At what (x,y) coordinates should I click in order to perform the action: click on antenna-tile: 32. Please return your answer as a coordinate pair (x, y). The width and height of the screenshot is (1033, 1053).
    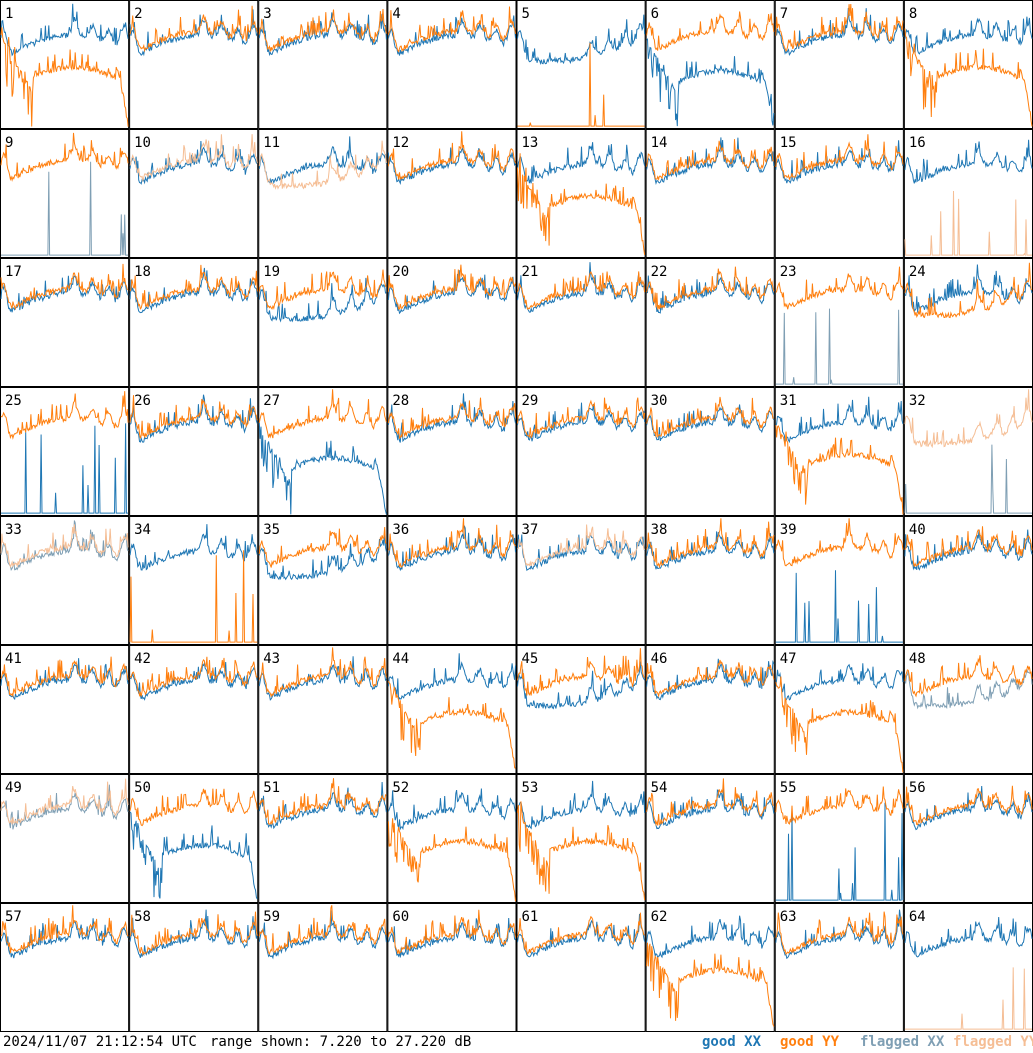
    Looking at the image, I should click on (968, 451).